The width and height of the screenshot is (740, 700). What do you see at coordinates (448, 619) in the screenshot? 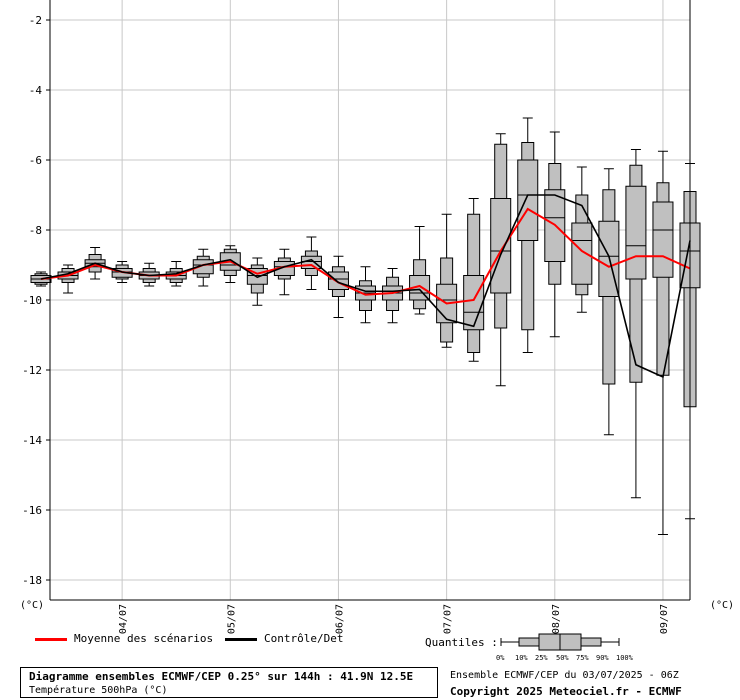
I see `x-tick-label: 07/07` at bounding box center [448, 619].